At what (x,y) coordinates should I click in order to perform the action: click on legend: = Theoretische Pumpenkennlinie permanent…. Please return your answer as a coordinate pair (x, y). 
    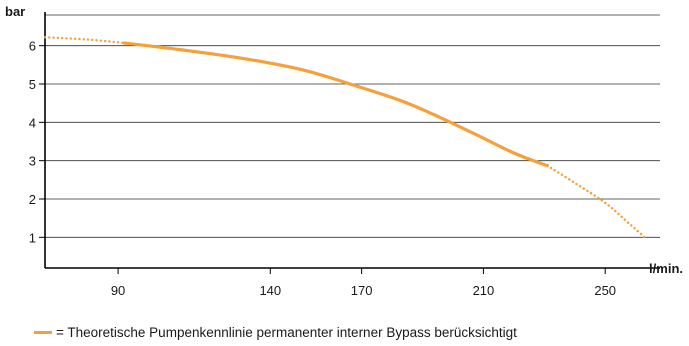
    Looking at the image, I should click on (275, 332).